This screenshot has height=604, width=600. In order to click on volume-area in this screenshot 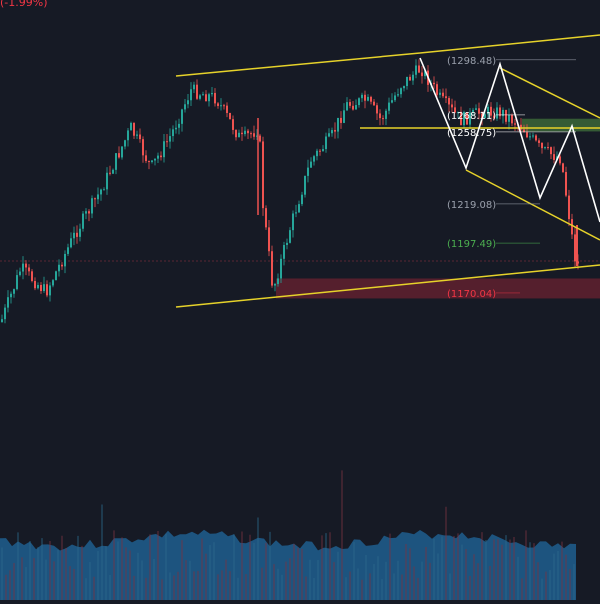, I will do `click(288, 564)`.